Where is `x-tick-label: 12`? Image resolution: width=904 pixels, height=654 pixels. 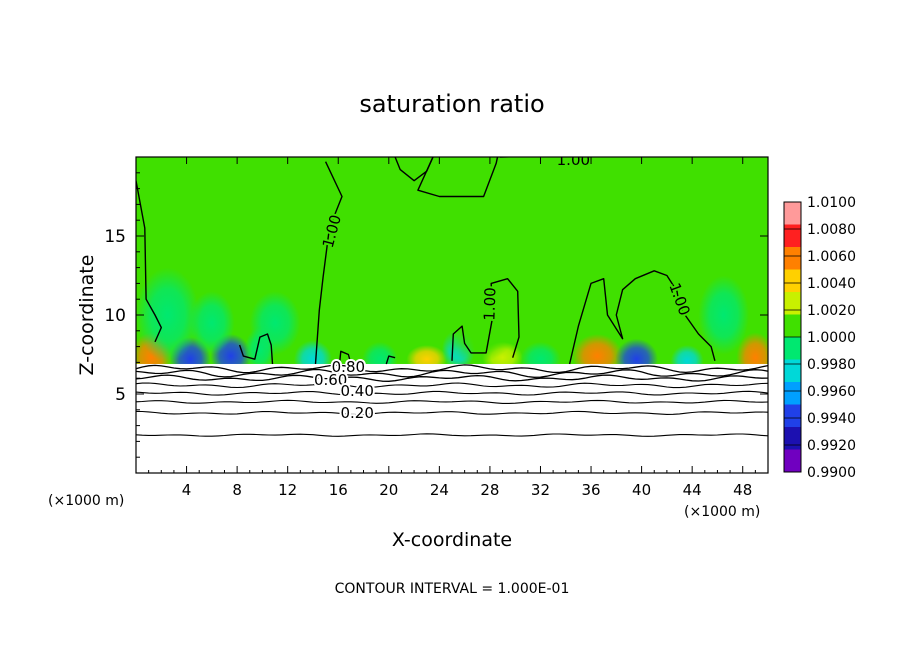 x-tick-label: 12 is located at coordinates (287, 490).